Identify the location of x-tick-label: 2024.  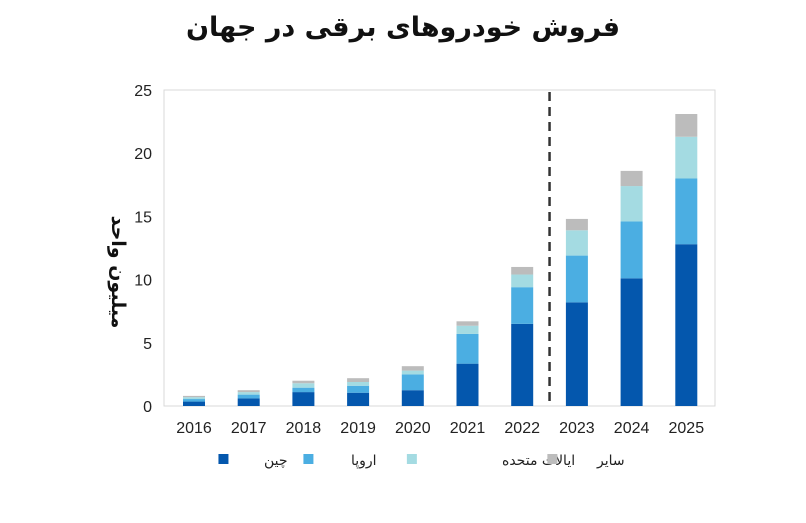
(632, 428).